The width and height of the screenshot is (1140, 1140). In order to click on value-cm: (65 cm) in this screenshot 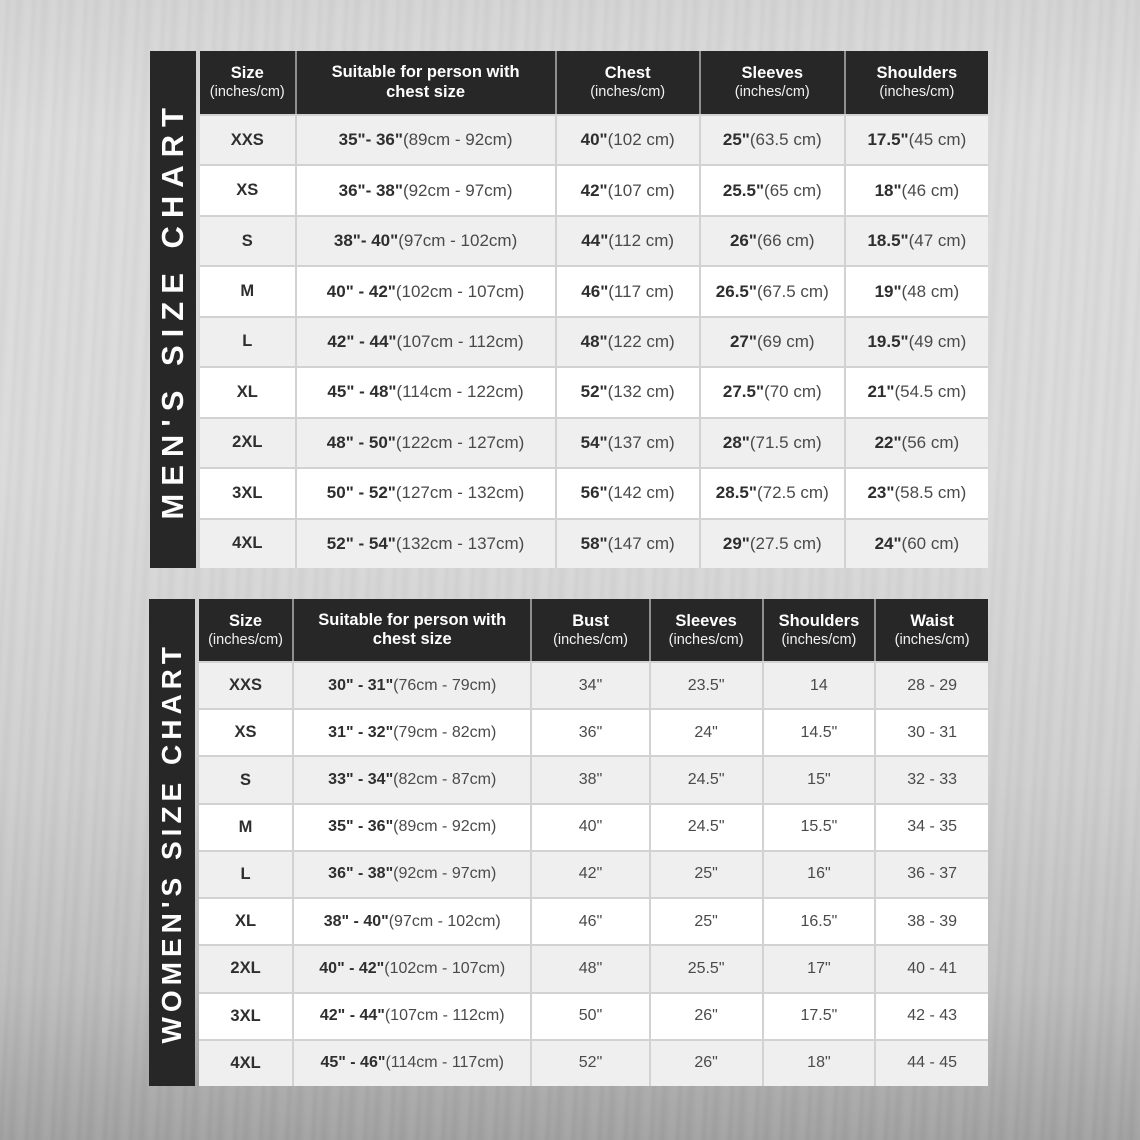, I will do `click(793, 190)`.